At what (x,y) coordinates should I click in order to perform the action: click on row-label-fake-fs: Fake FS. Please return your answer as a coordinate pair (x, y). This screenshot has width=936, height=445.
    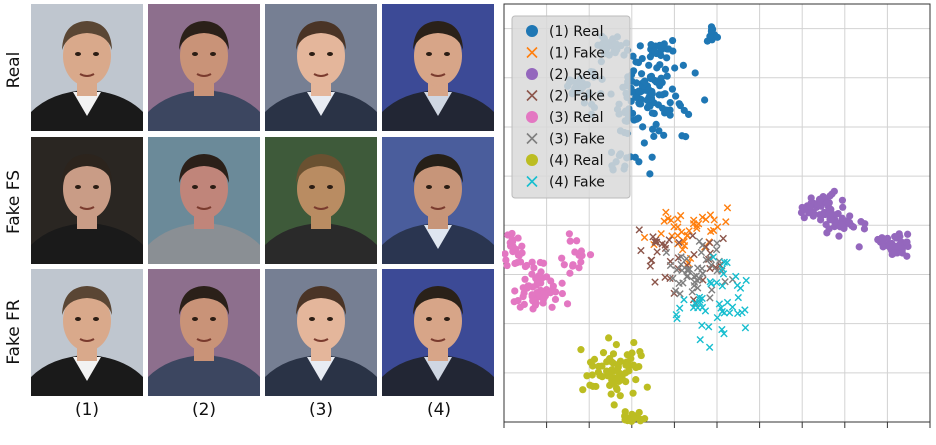
    Looking at the image, I should click on (14, 202).